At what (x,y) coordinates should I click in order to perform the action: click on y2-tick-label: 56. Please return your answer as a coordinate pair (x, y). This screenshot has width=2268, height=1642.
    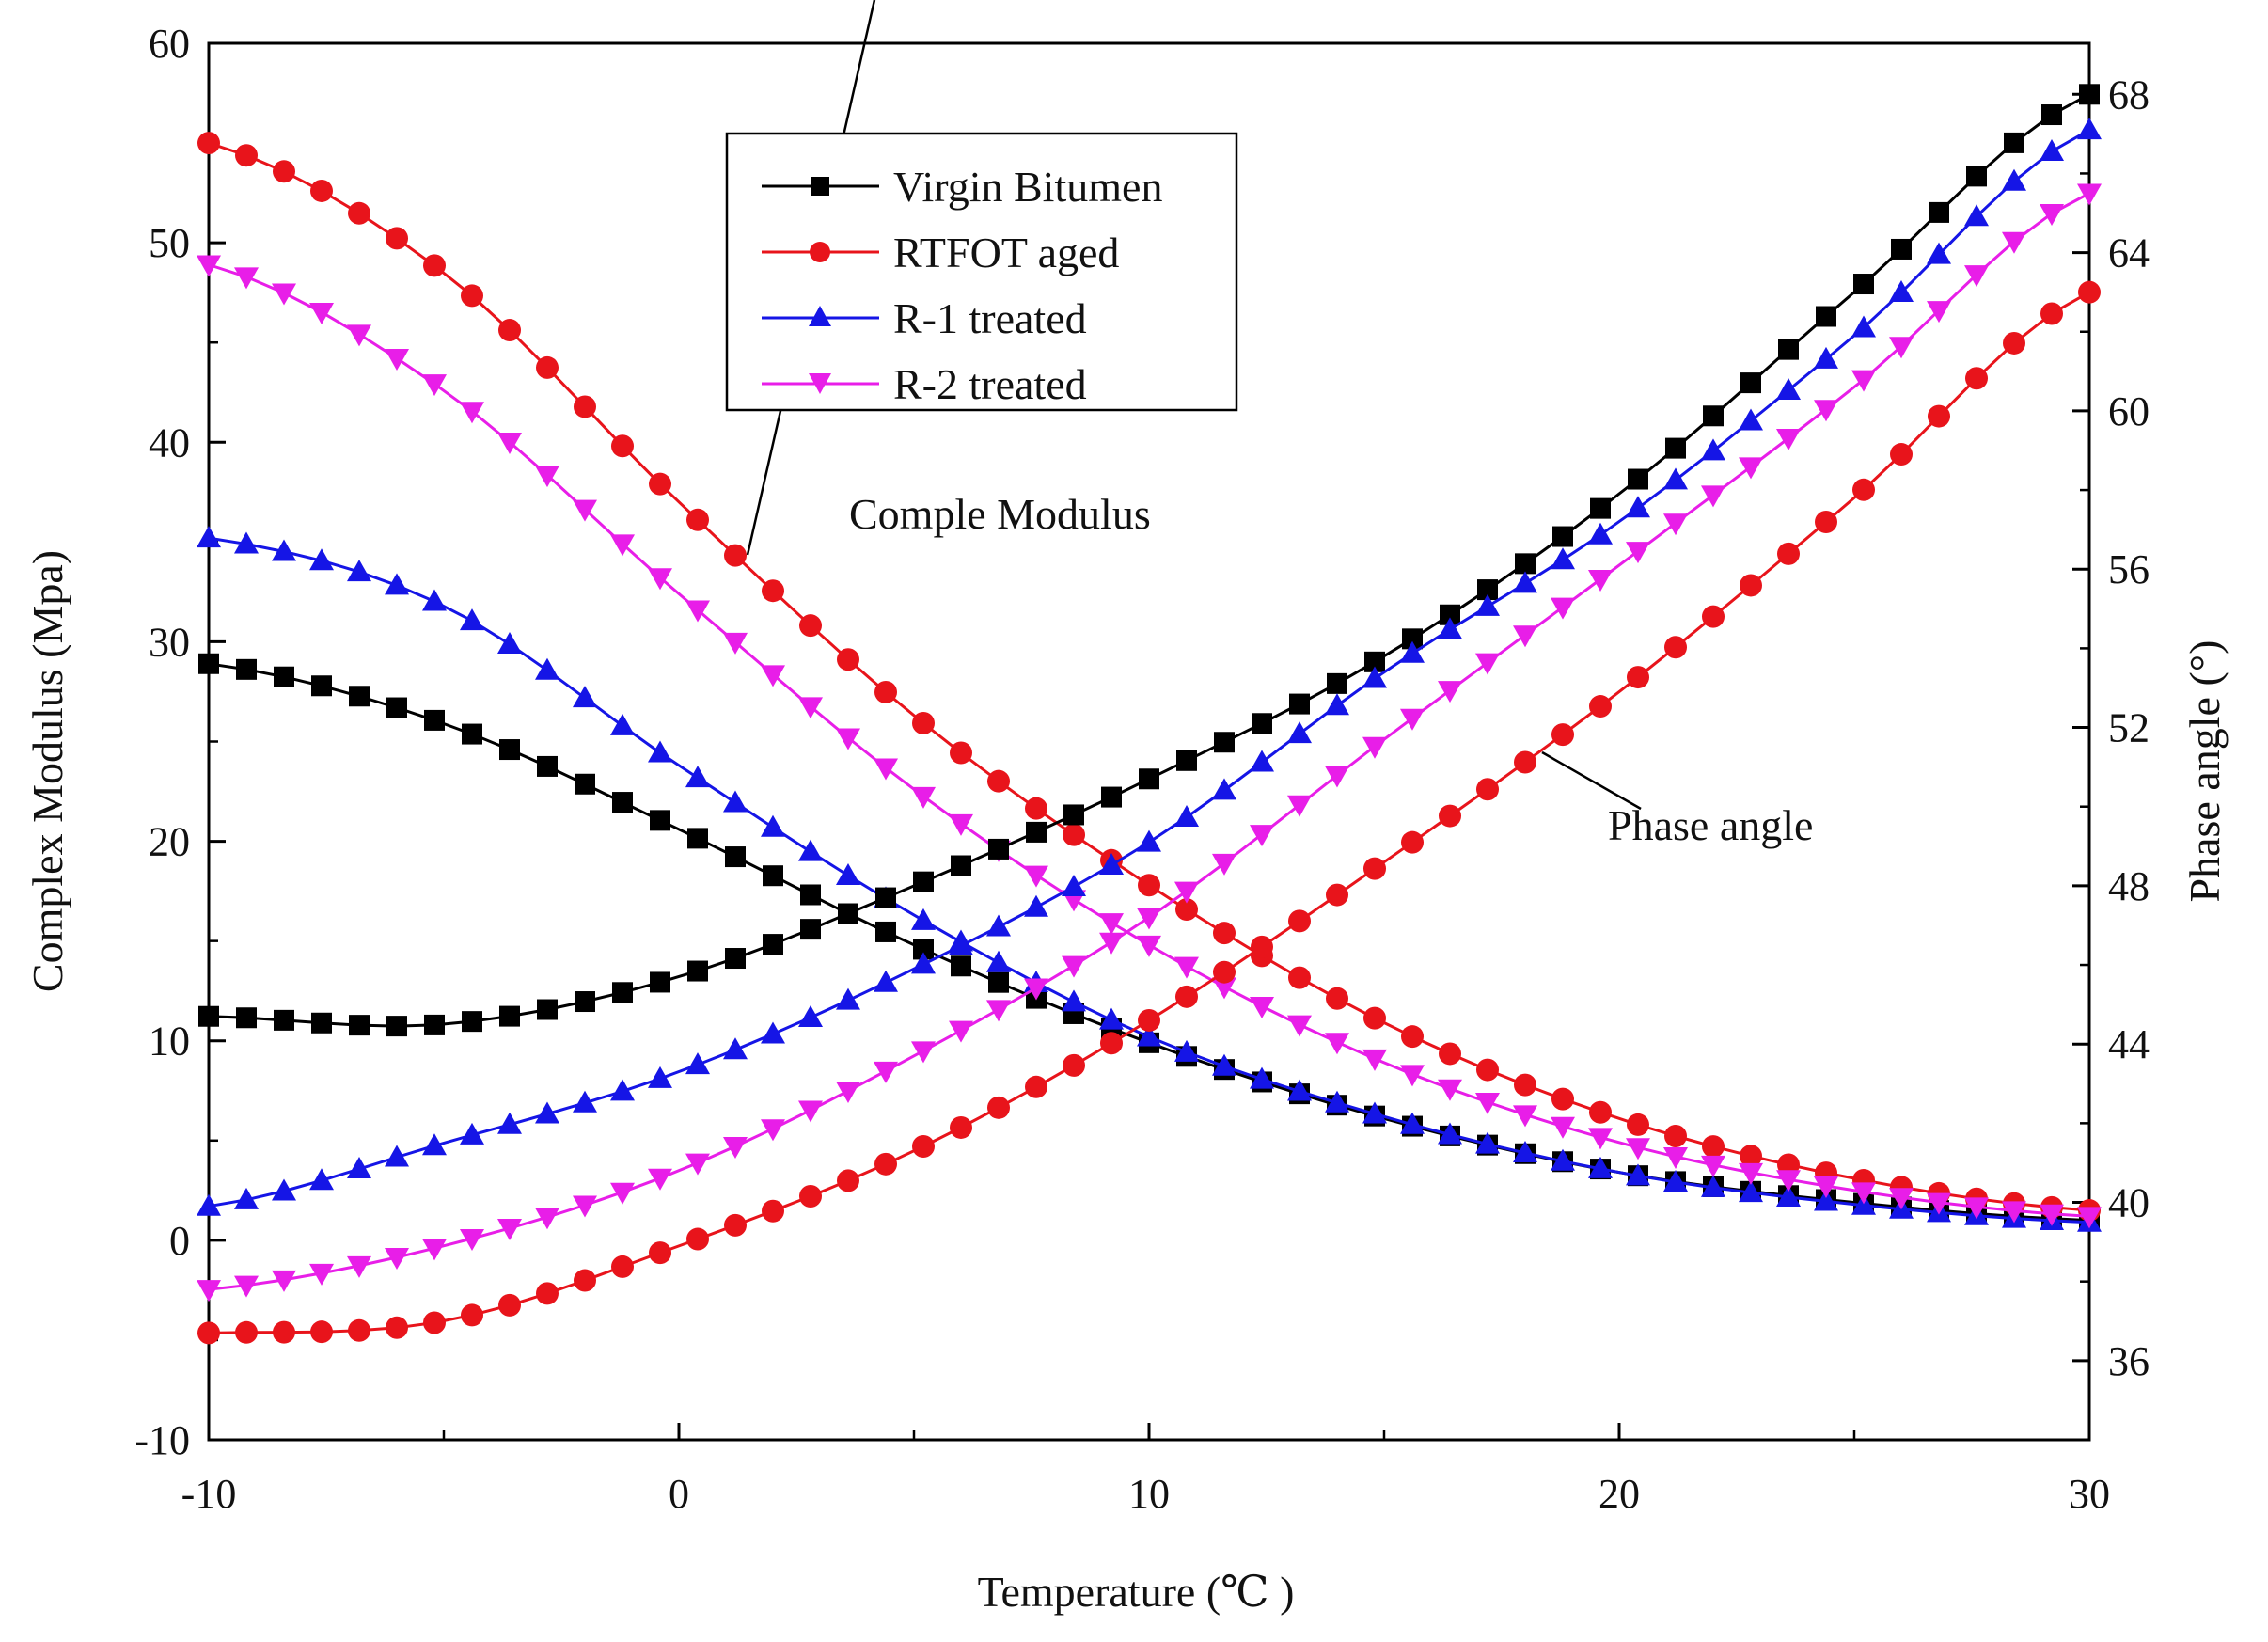
    Looking at the image, I should click on (2129, 569).